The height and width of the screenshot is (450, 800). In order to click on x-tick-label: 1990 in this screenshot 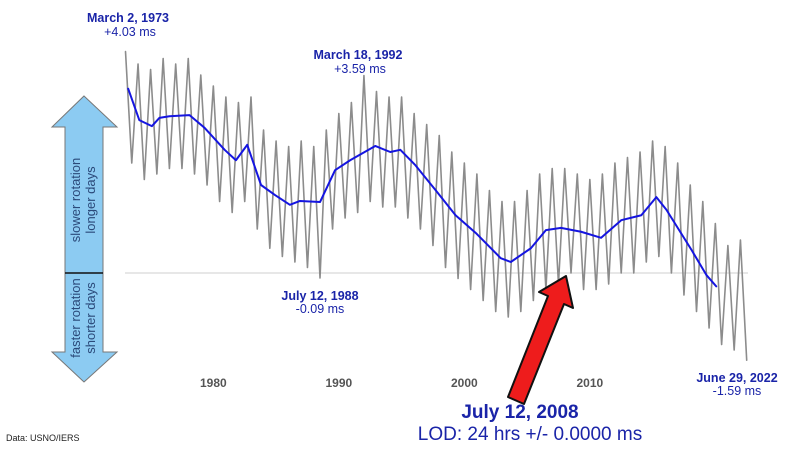, I will do `click(338, 383)`.